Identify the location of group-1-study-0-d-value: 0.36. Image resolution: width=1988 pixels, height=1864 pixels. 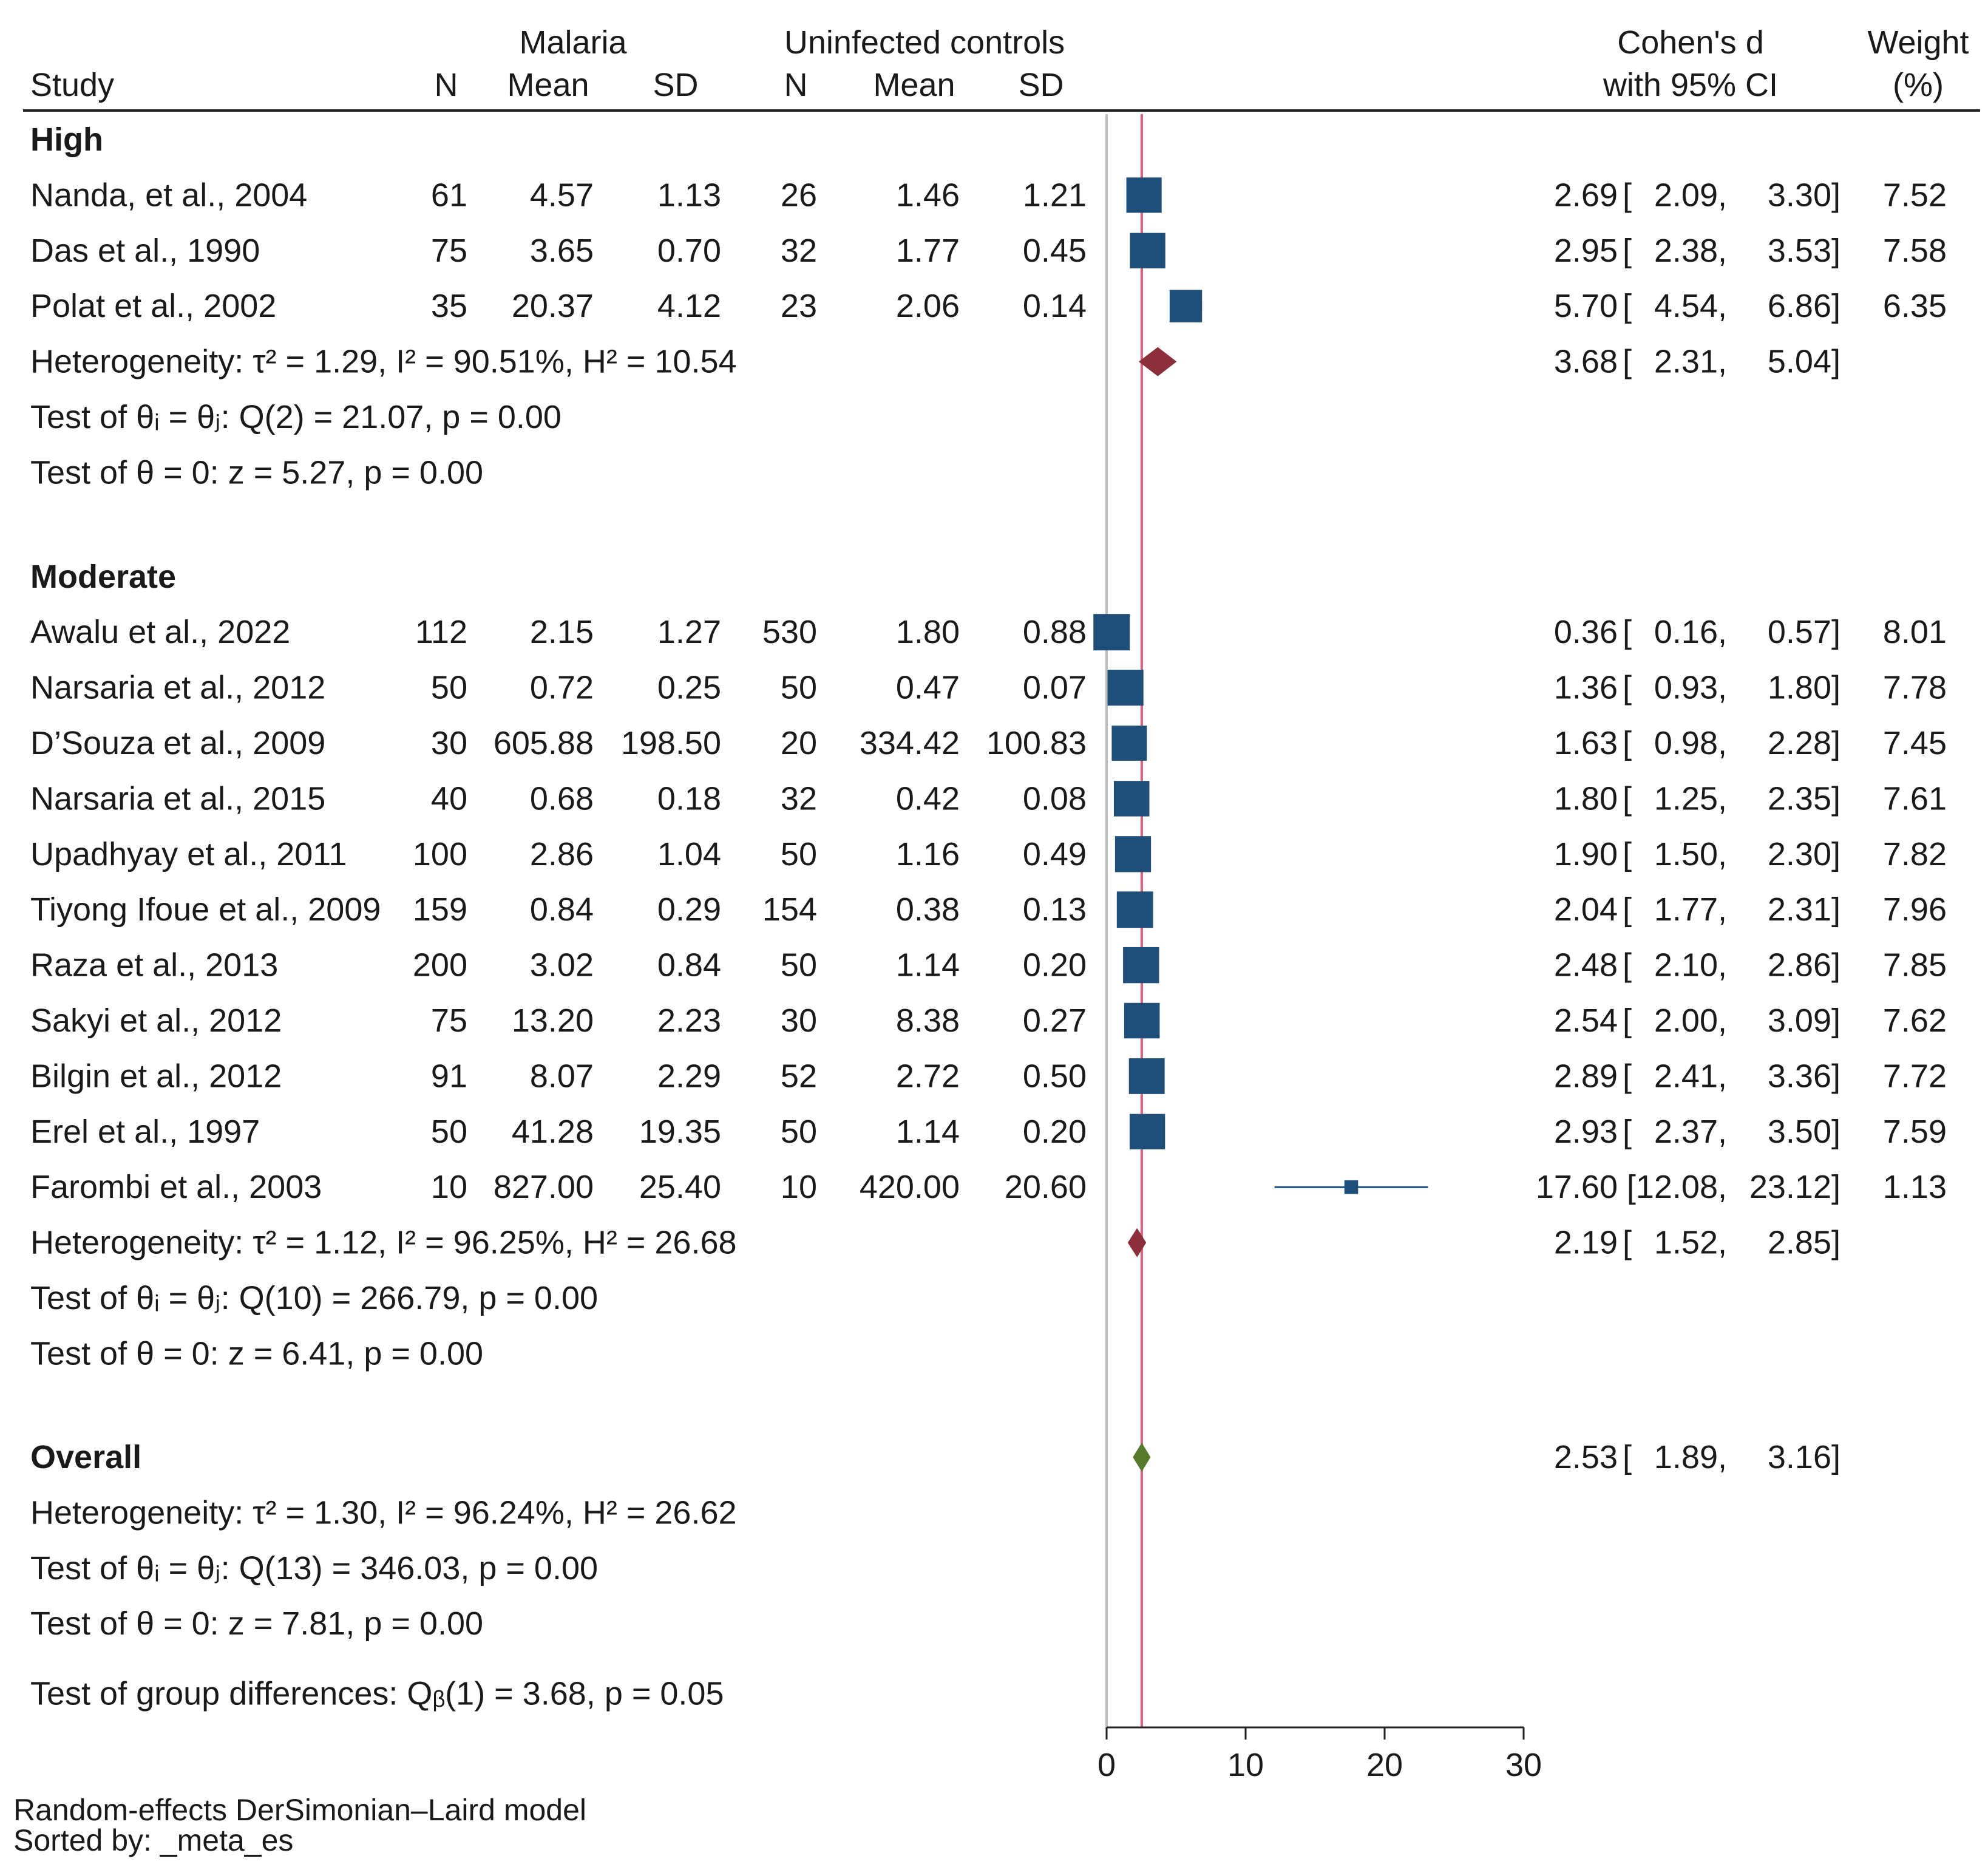
(1586, 632).